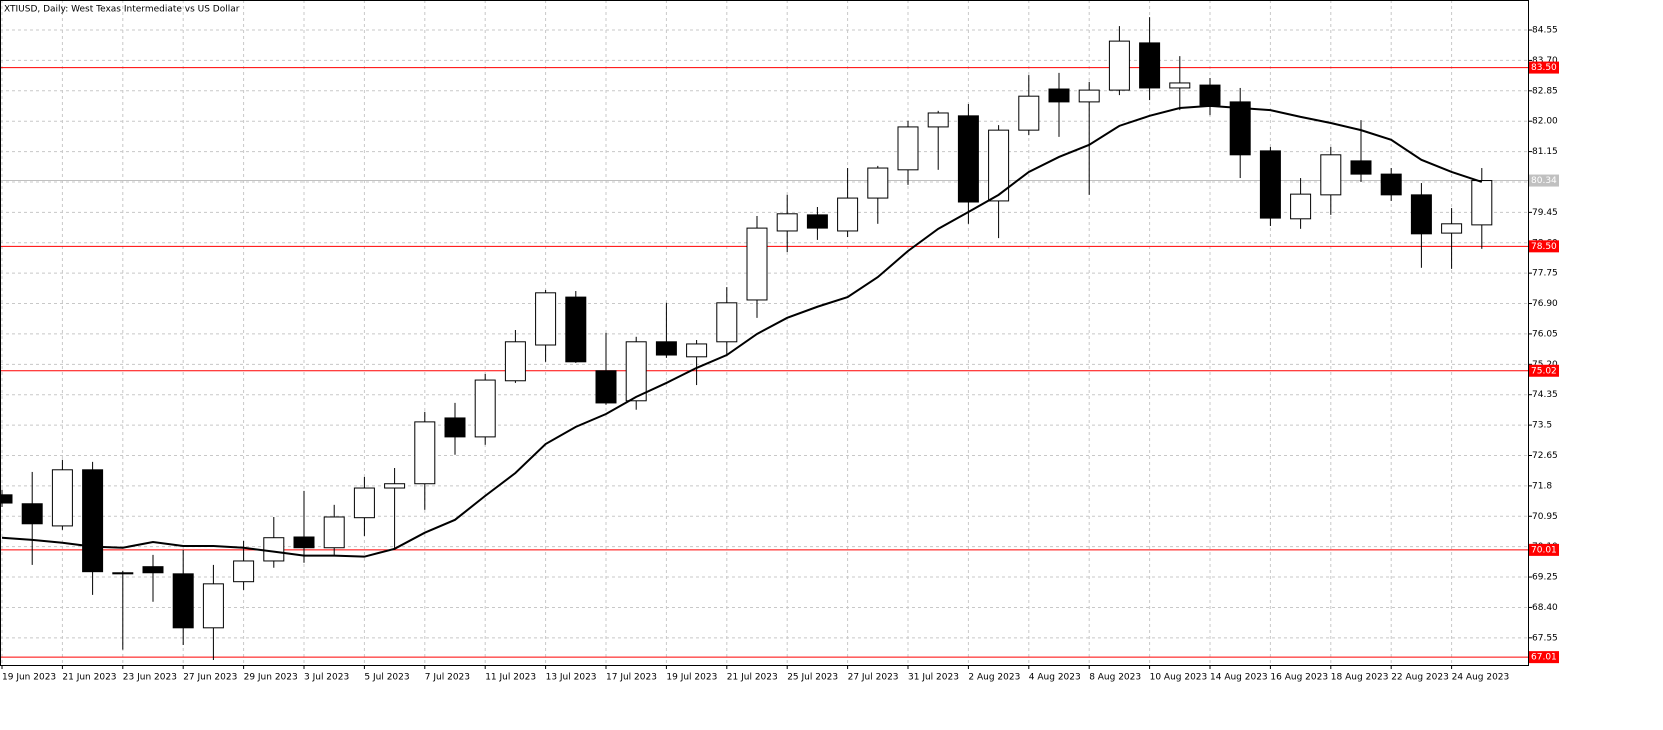 The image size is (1663, 730). What do you see at coordinates (1545, 213) in the screenshot?
I see `y-tick-label: 79.45` at bounding box center [1545, 213].